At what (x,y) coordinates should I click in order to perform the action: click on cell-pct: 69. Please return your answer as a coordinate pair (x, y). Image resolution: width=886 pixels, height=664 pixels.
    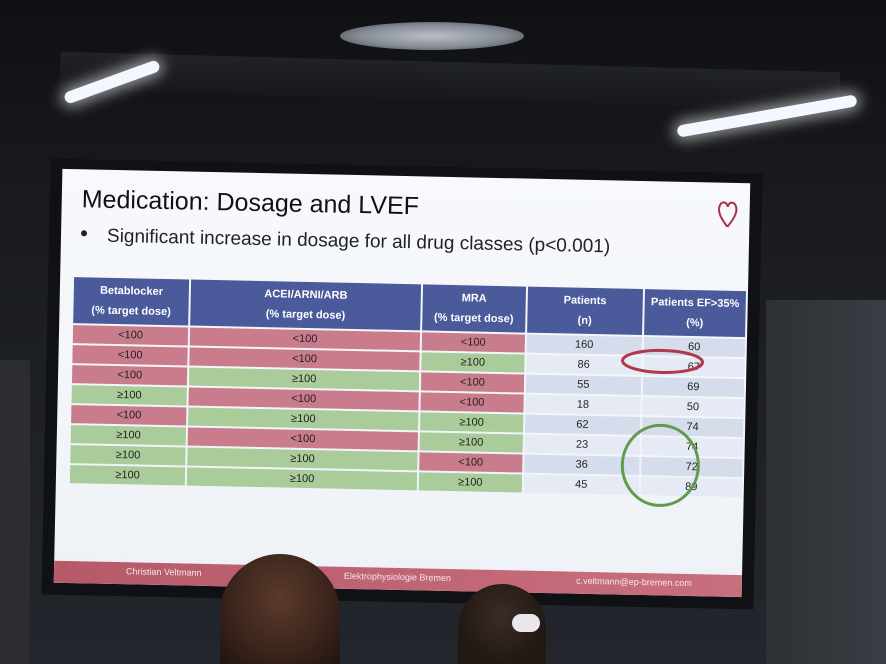
    Looking at the image, I should click on (693, 387).